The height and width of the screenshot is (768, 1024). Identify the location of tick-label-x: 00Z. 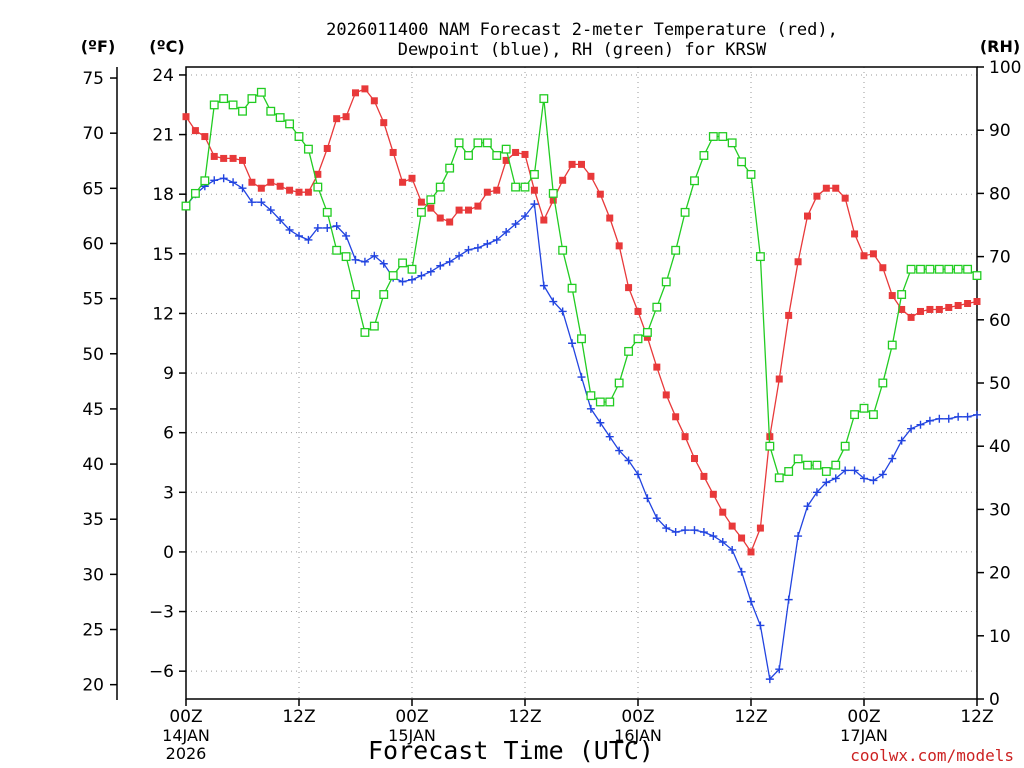
(863, 717).